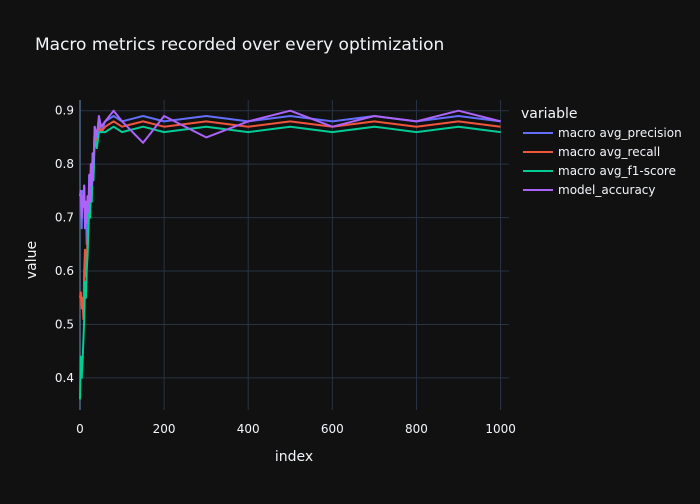 This screenshot has height=504, width=700. Describe the element at coordinates (64, 218) in the screenshot. I see `y-tick-label: 0.7` at that location.